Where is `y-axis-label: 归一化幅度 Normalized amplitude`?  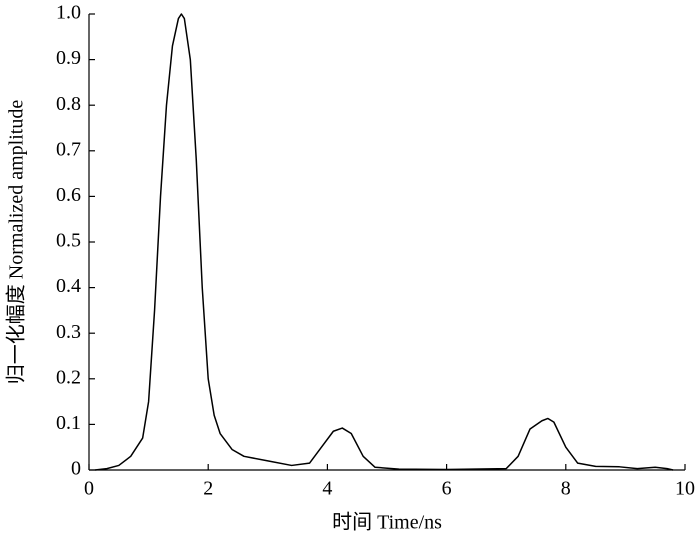 y-axis-label: 归一化幅度 Normalized amplitude is located at coordinates (16, 242).